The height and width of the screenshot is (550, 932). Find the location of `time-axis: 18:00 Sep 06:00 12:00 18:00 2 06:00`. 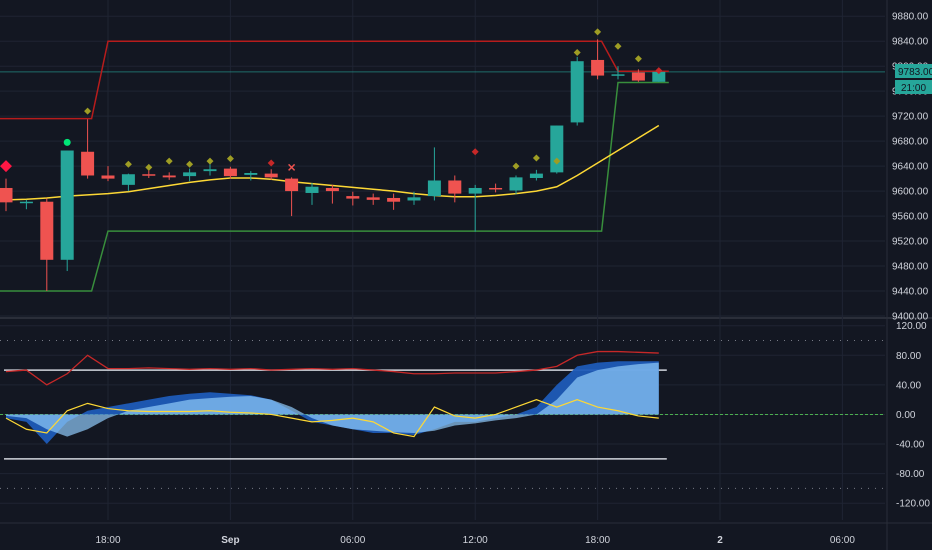

time-axis: 18:00 Sep 06:00 12:00 18:00 2 06:00 is located at coordinates (475, 540).